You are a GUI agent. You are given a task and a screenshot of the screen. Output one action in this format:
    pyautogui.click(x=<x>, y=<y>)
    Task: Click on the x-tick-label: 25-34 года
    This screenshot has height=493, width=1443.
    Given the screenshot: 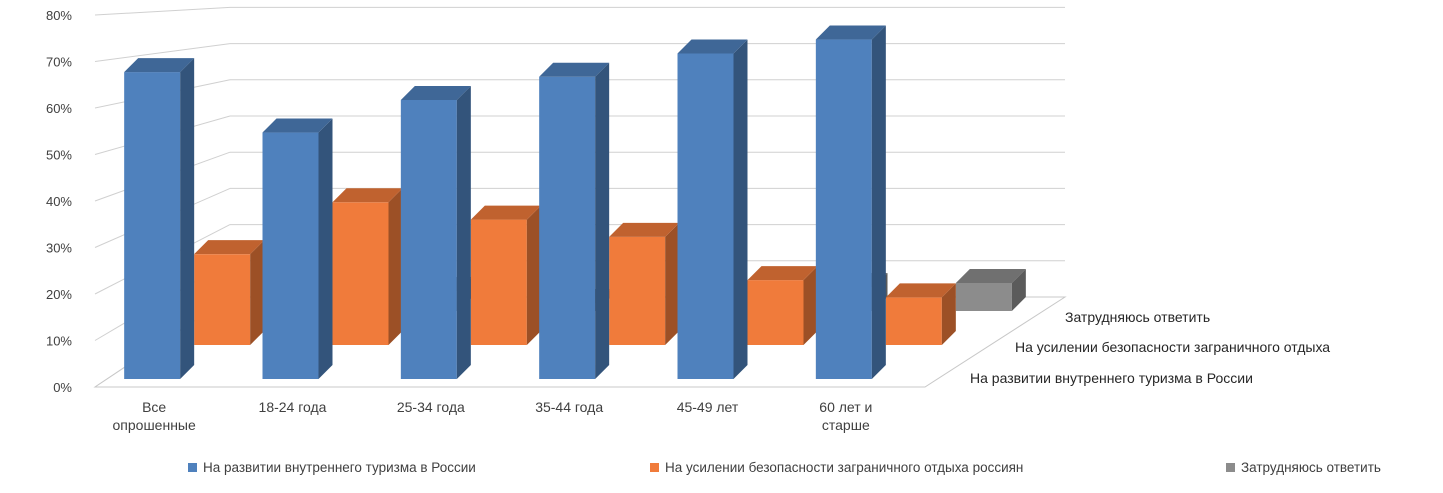 What is the action you would take?
    pyautogui.click(x=431, y=407)
    